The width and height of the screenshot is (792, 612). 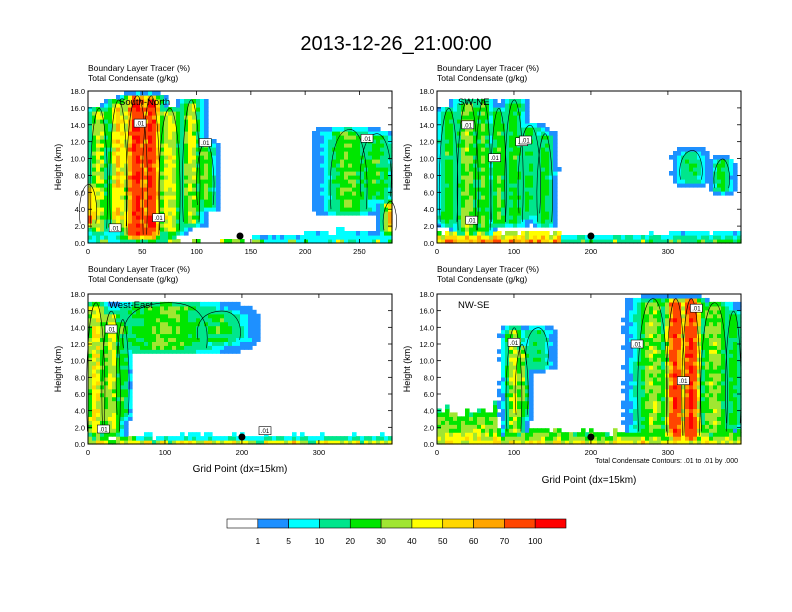 What do you see at coordinates (80, 209) in the screenshot?
I see `y-tick-label: 4.0` at bounding box center [80, 209].